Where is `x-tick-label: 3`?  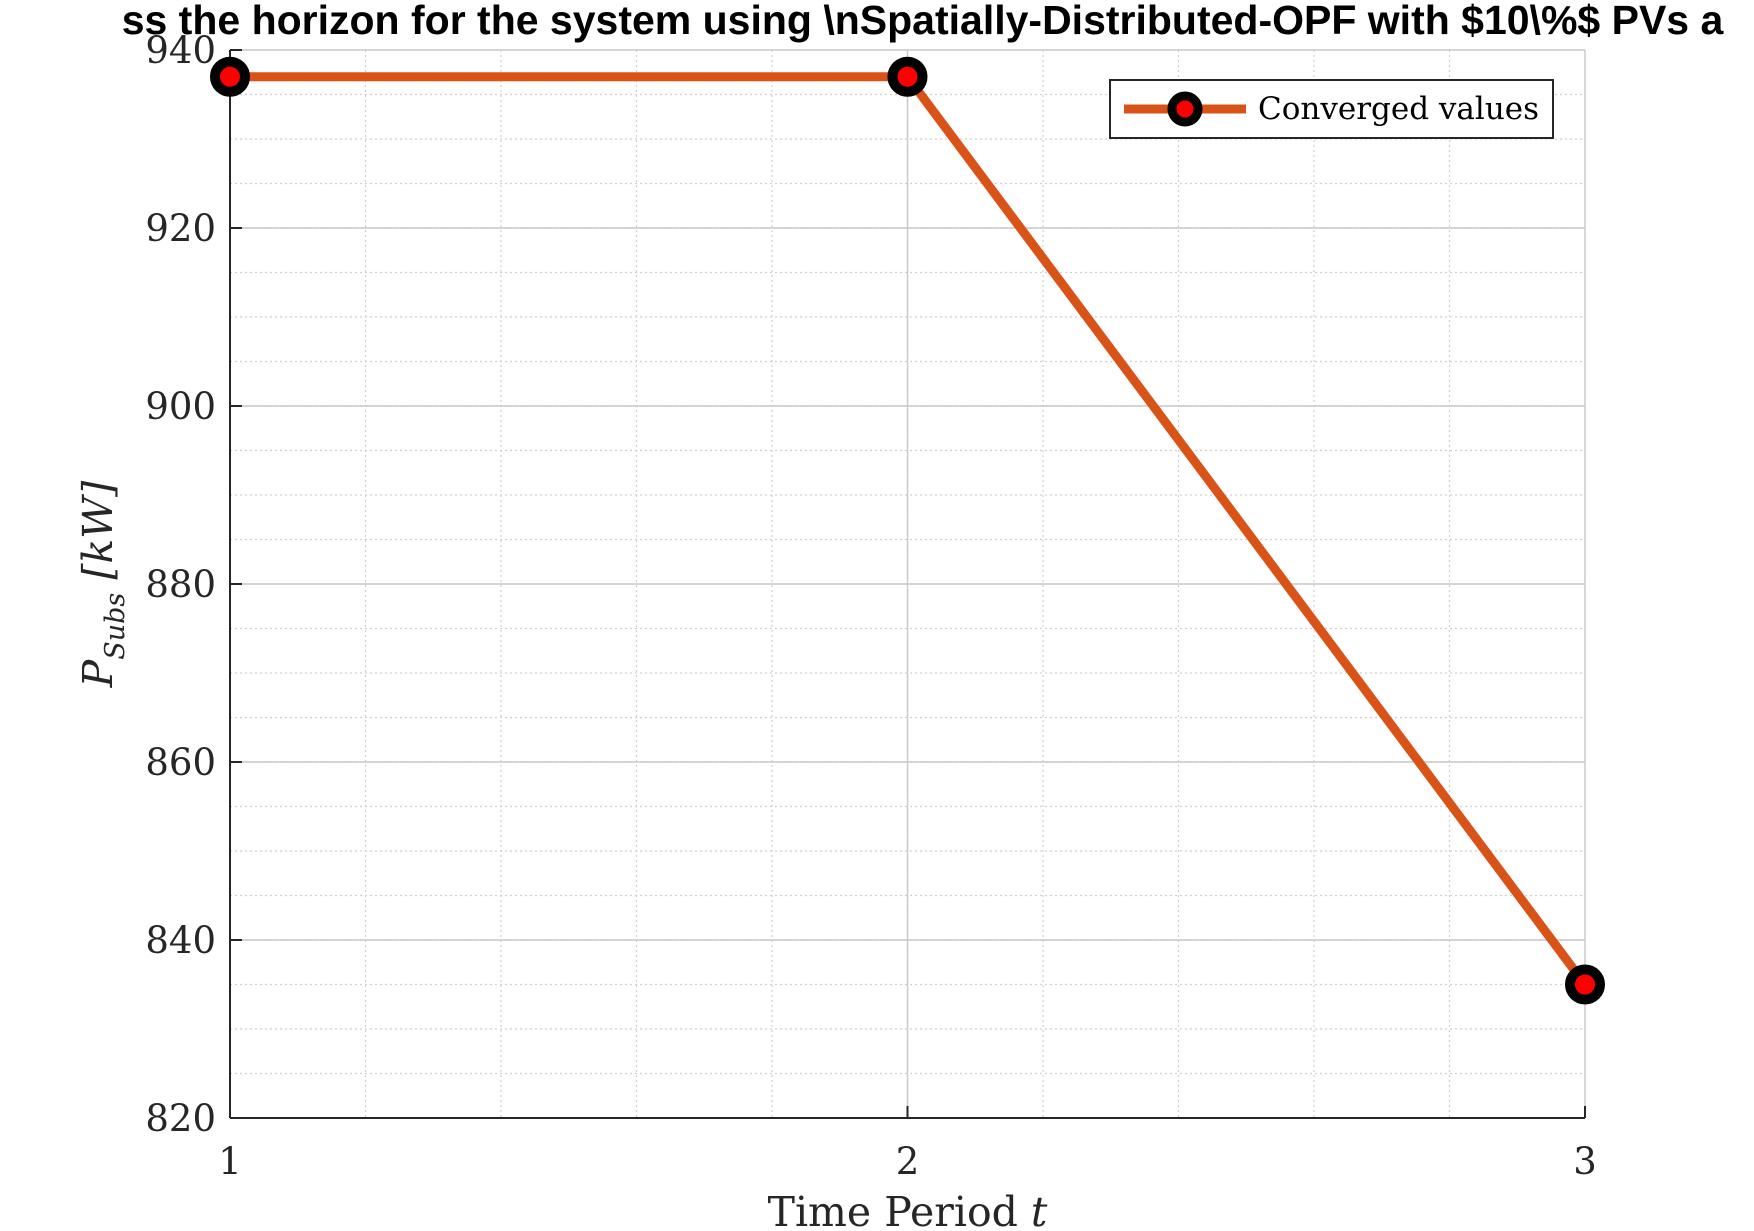 x-tick-label: 3 is located at coordinates (1585, 1161).